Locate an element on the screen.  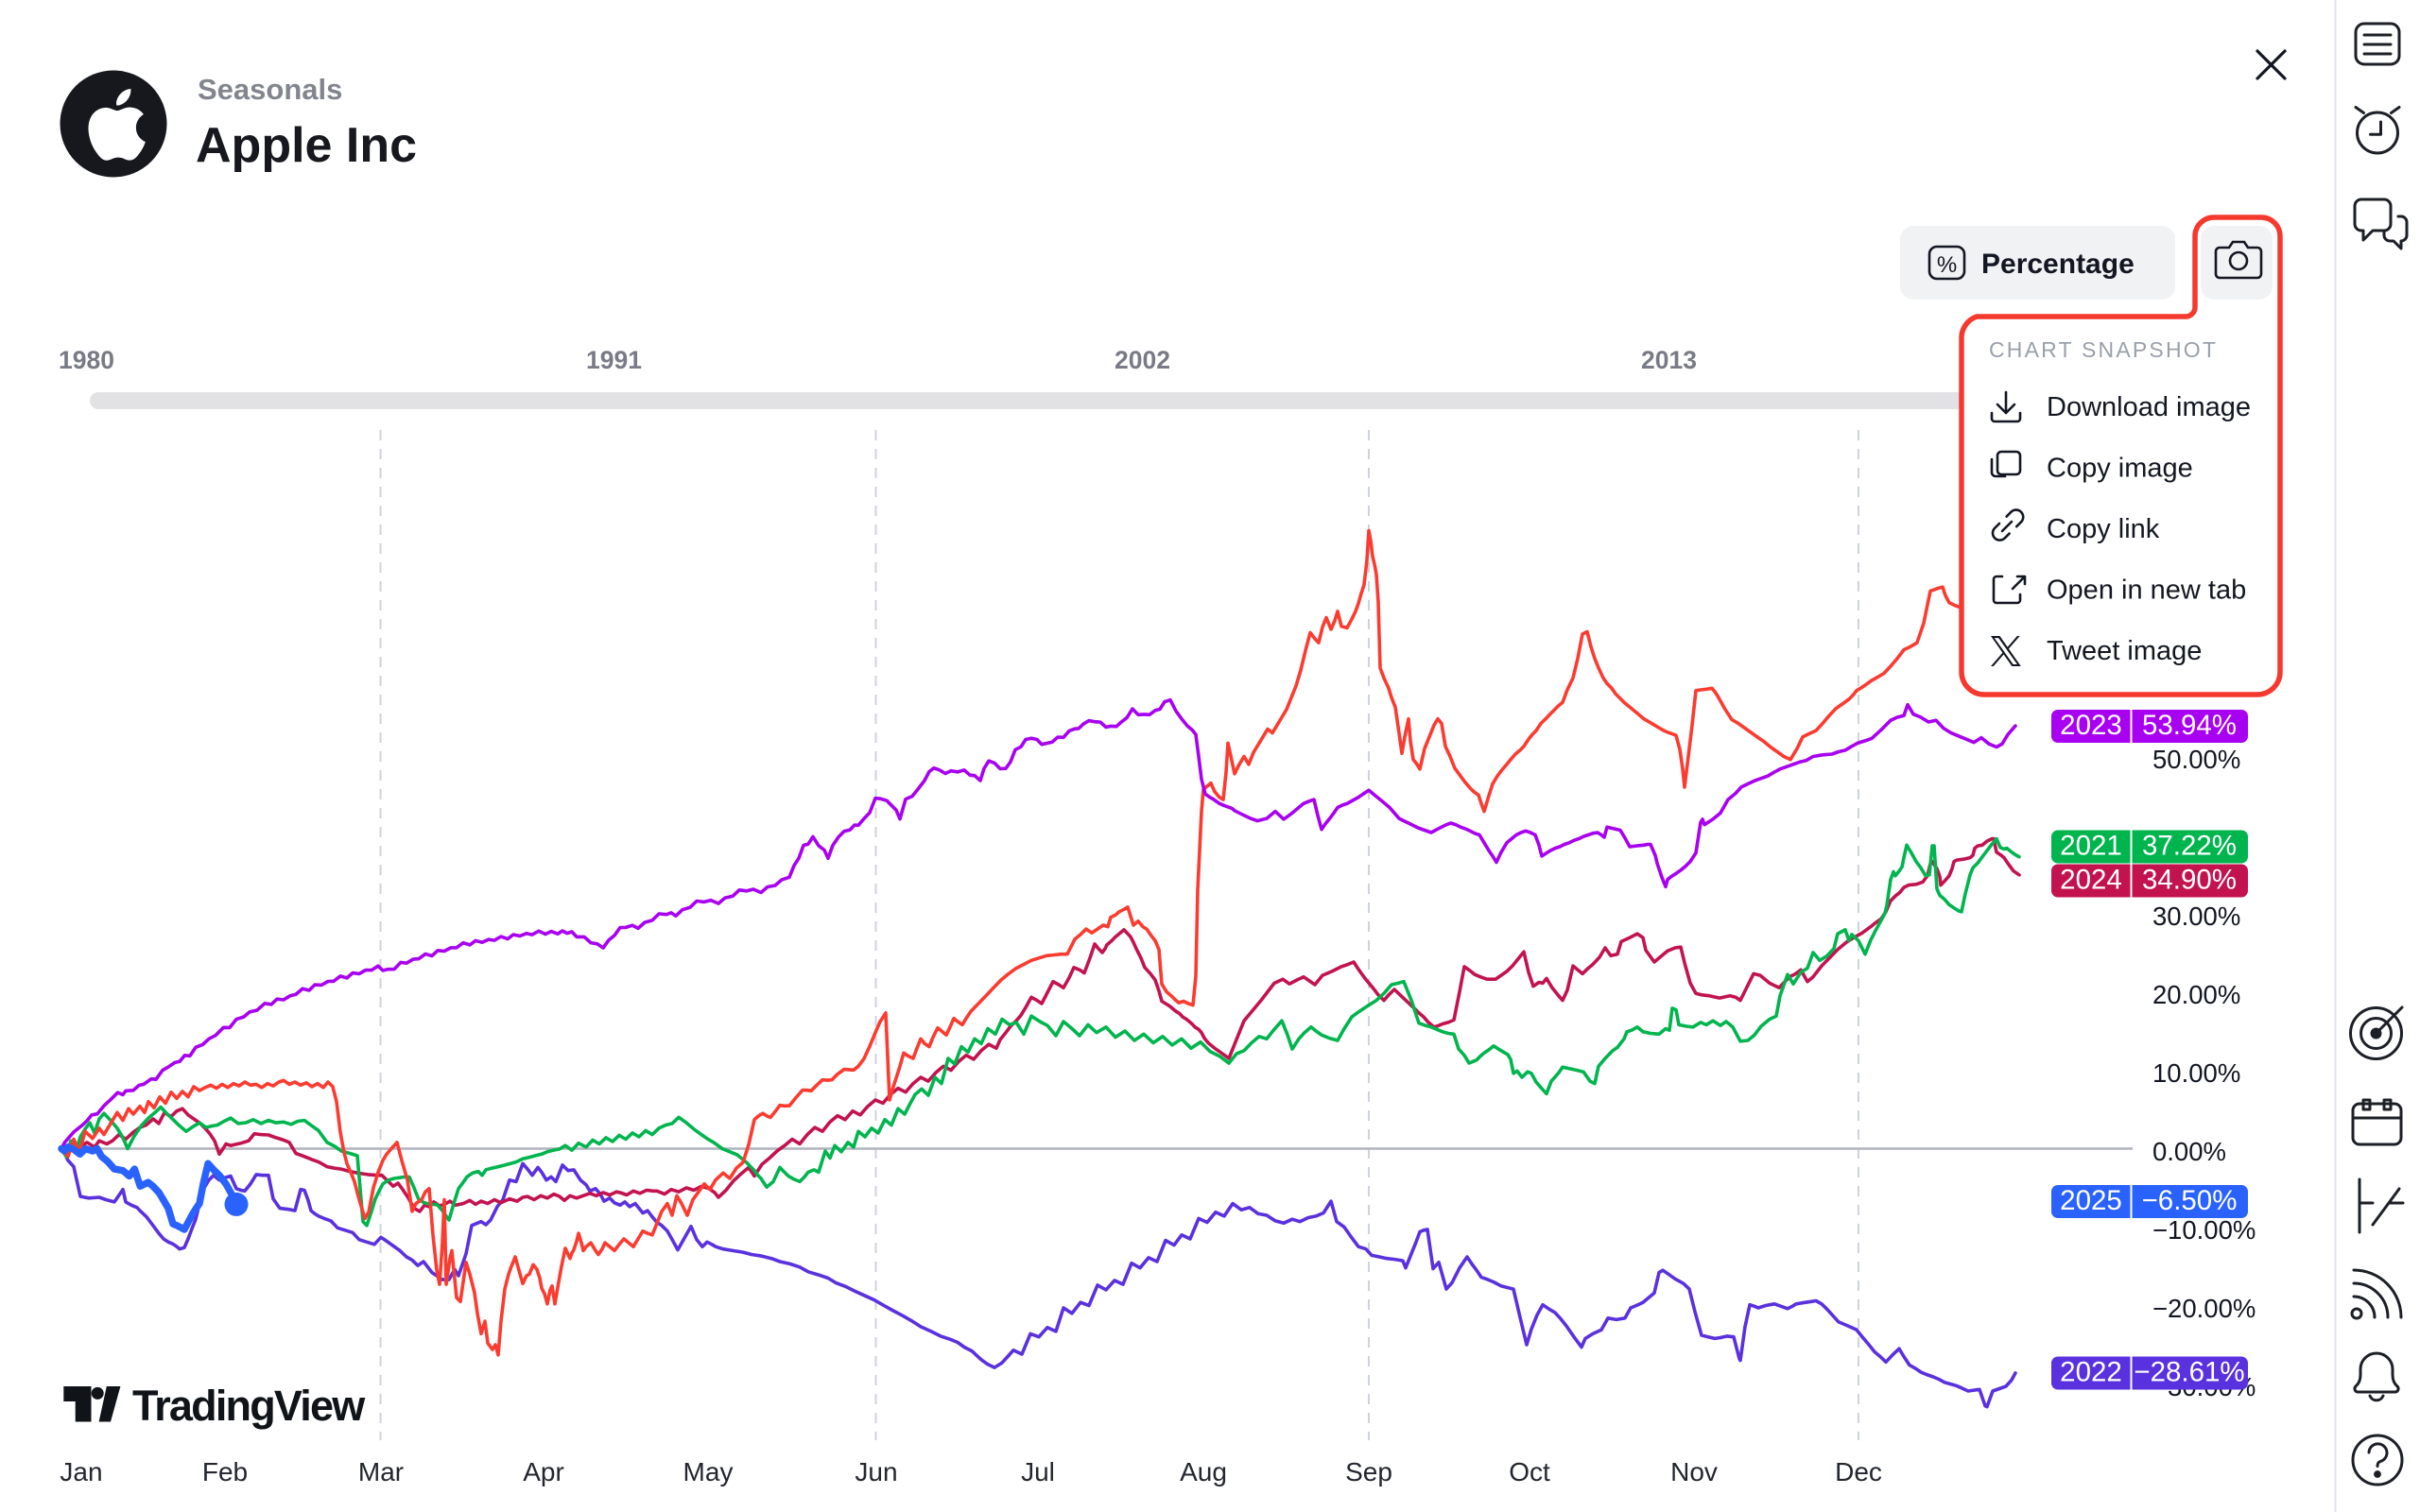
svg-text: Jan is located at coordinates (81, 1471).